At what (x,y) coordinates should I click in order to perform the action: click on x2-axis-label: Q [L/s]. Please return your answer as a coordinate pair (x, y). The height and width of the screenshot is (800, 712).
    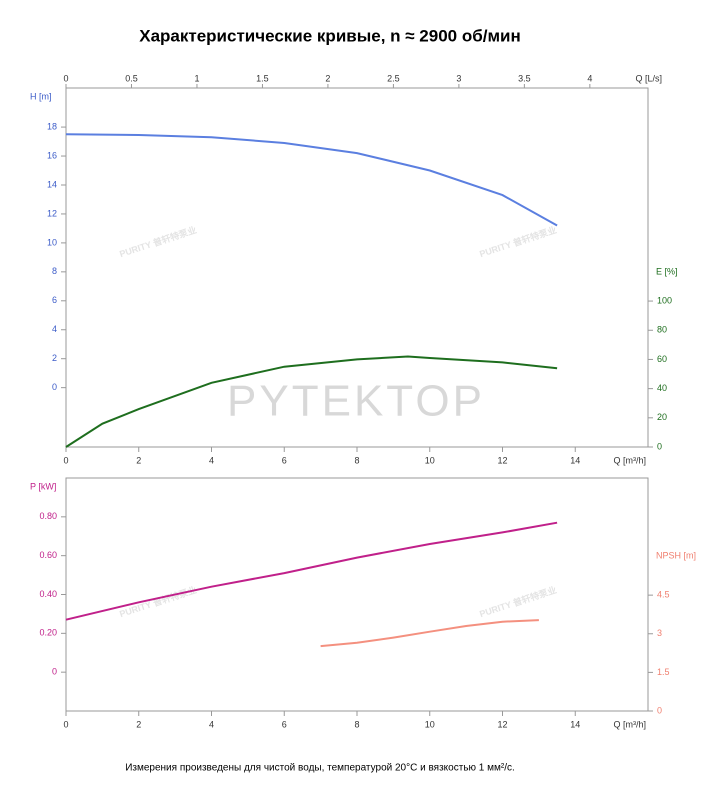
    Looking at the image, I should click on (648, 78).